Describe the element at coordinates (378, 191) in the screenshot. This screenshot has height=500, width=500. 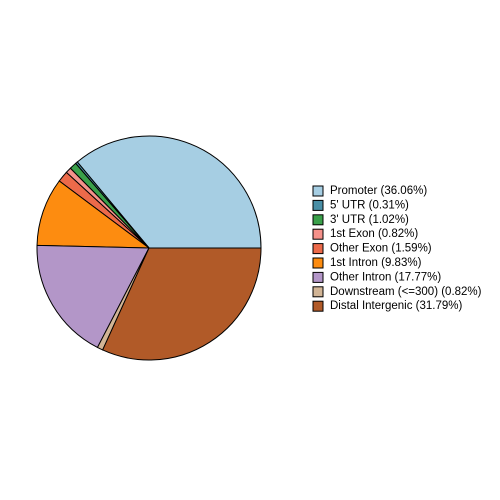
I see `legend-label: Promoter (36.06%)` at that location.